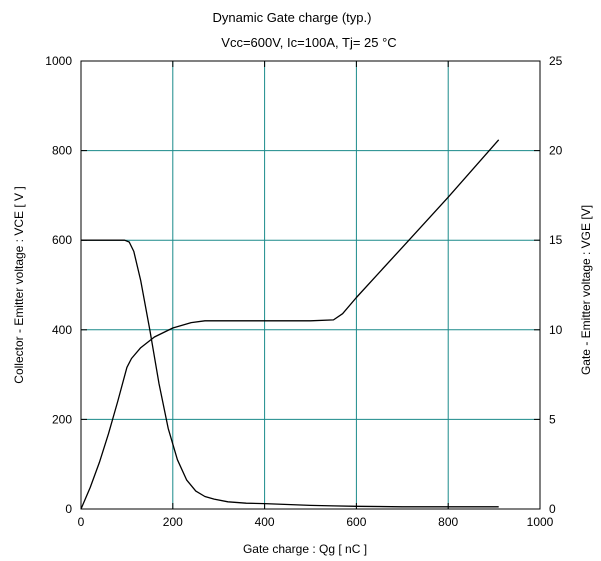 This screenshot has width=601, height=561. I want to click on y-axis-label-left: Collector - Emitter voltage : VCE [ V ], so click(19, 284).